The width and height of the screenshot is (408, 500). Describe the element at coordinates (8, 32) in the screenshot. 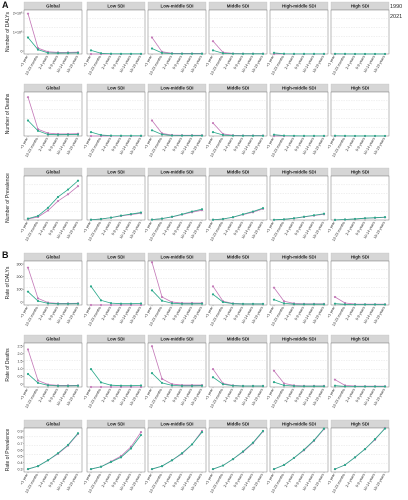

I see `y-axis-label: Number of DALYs` at that location.